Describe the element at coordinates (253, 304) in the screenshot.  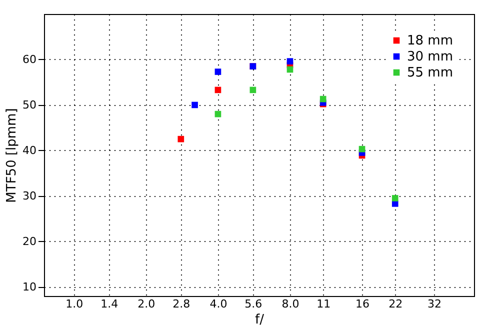
I see `x-tick-label: 5.6` at that location.